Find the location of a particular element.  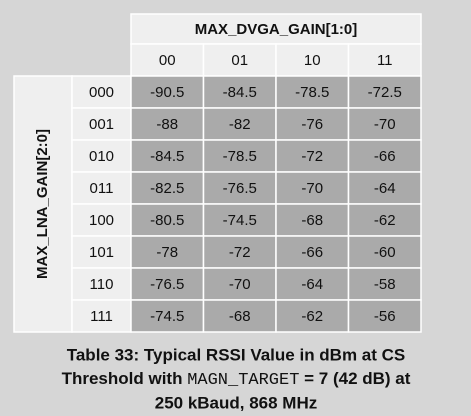

cell-value: -60 is located at coordinates (385, 252).